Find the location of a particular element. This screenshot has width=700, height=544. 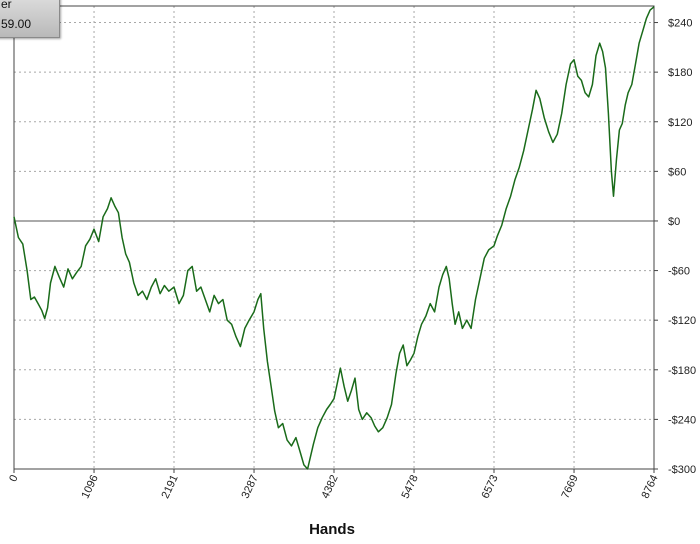

x-tick-label: 7669 is located at coordinates (570, 486).